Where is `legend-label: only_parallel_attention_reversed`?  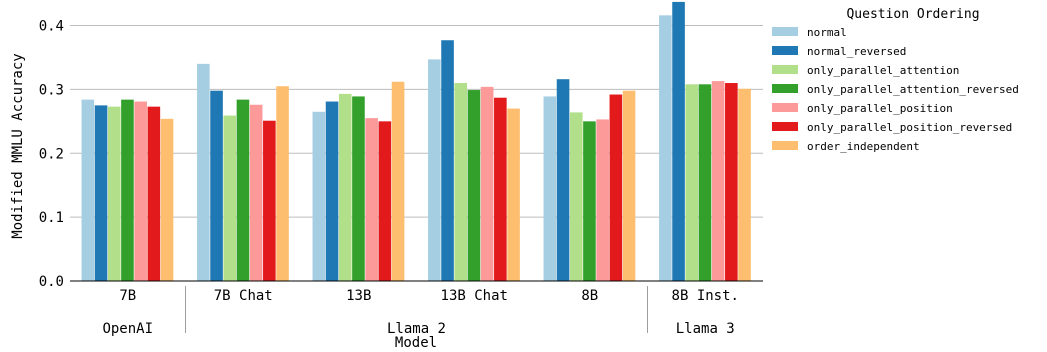 legend-label: only_parallel_attention_reversed is located at coordinates (913, 89).